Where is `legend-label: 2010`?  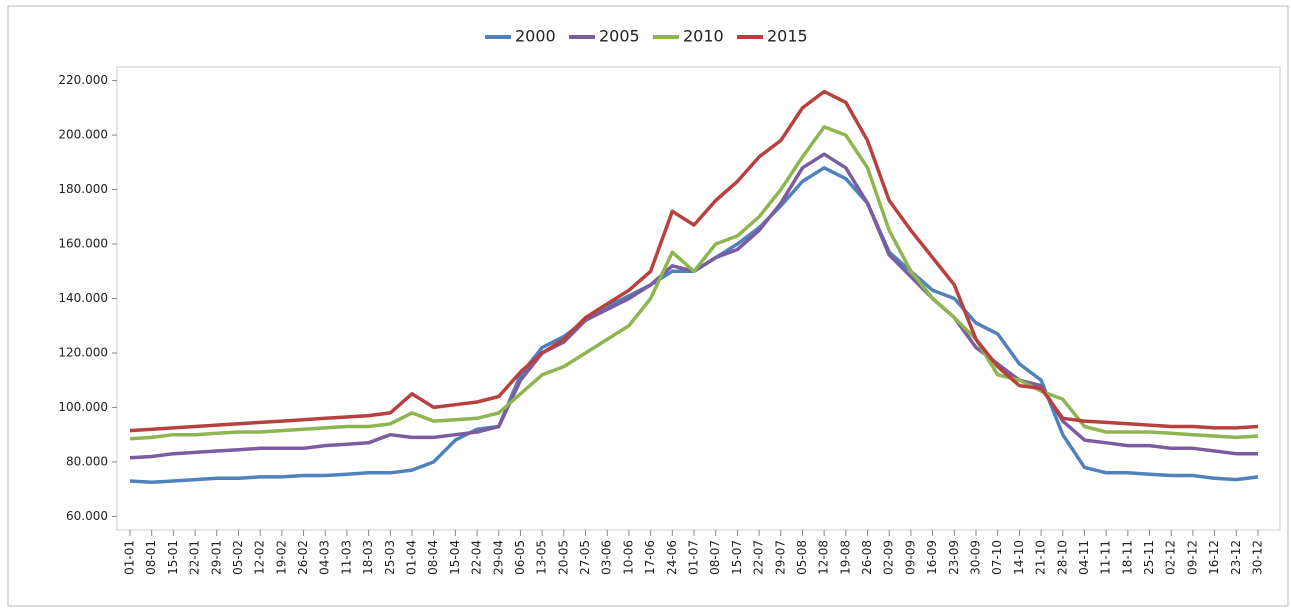 legend-label: 2010 is located at coordinates (703, 36).